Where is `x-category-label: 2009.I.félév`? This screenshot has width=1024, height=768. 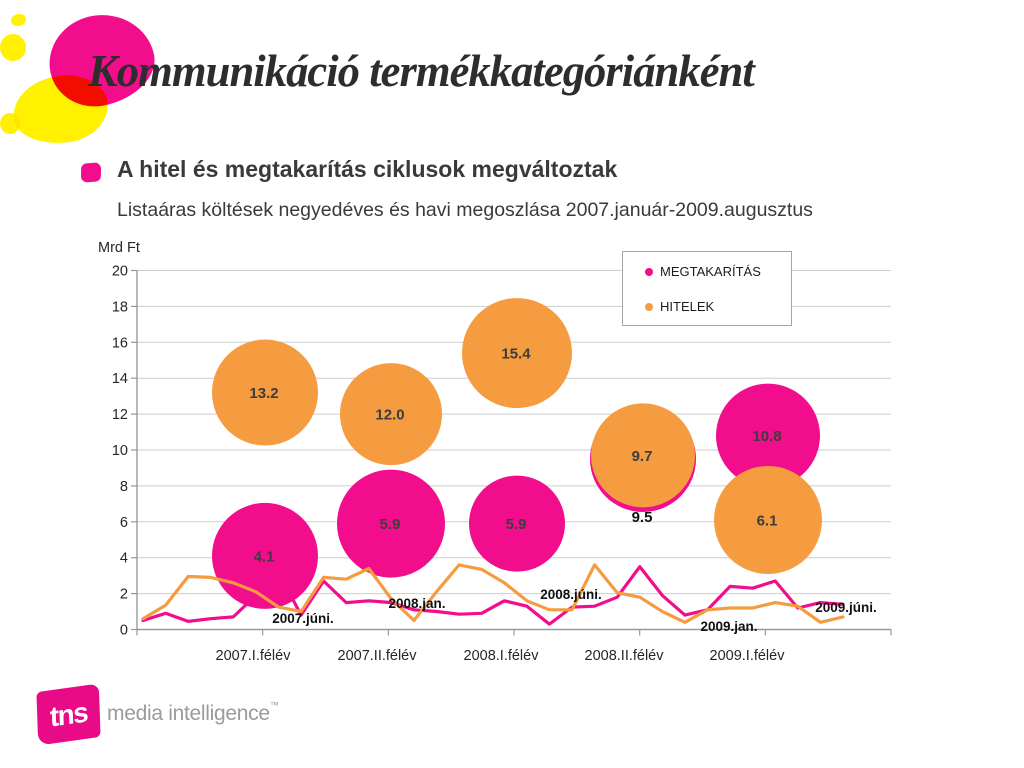
x-category-label: 2009.I.félév is located at coordinates (748, 656).